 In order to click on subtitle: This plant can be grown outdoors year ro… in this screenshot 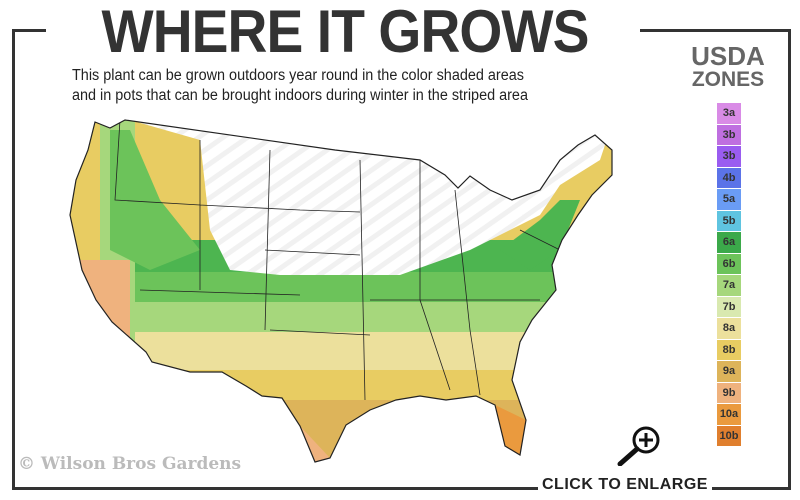, I will do `click(332, 86)`.